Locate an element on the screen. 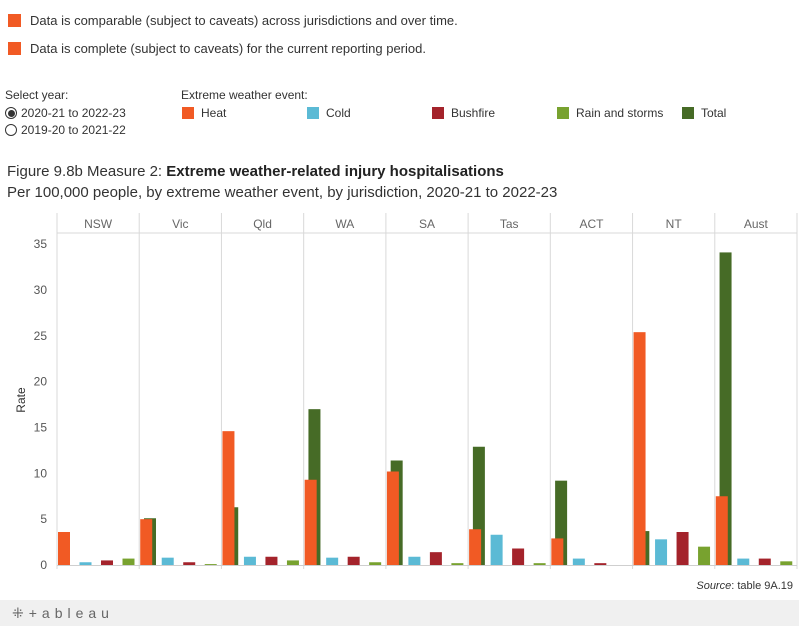  legend-heat: Heat is located at coordinates (204, 113).